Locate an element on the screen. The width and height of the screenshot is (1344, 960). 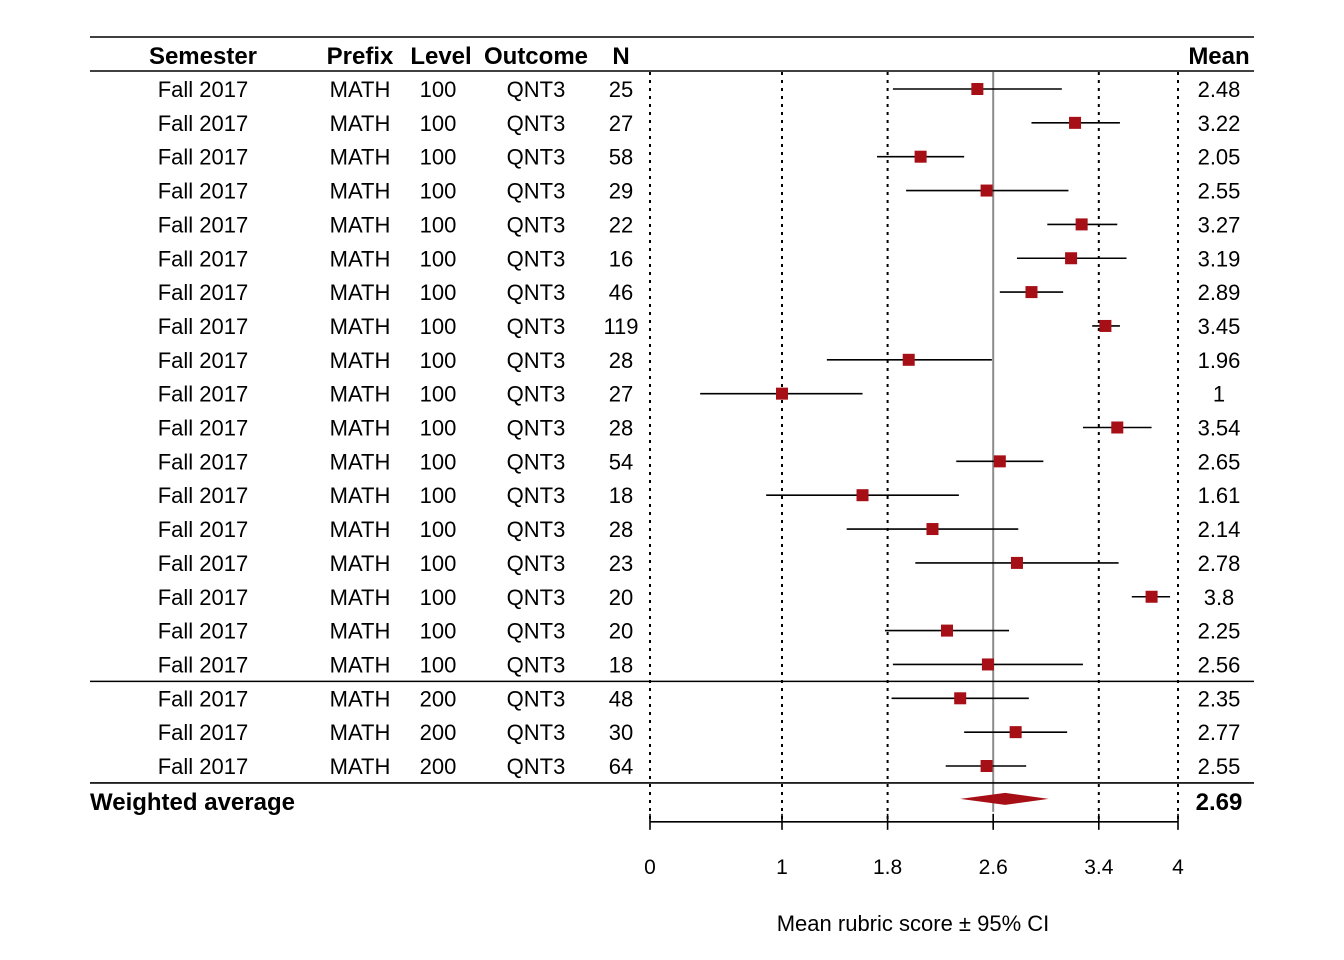
row-mean: 1 is located at coordinates (1219, 394).